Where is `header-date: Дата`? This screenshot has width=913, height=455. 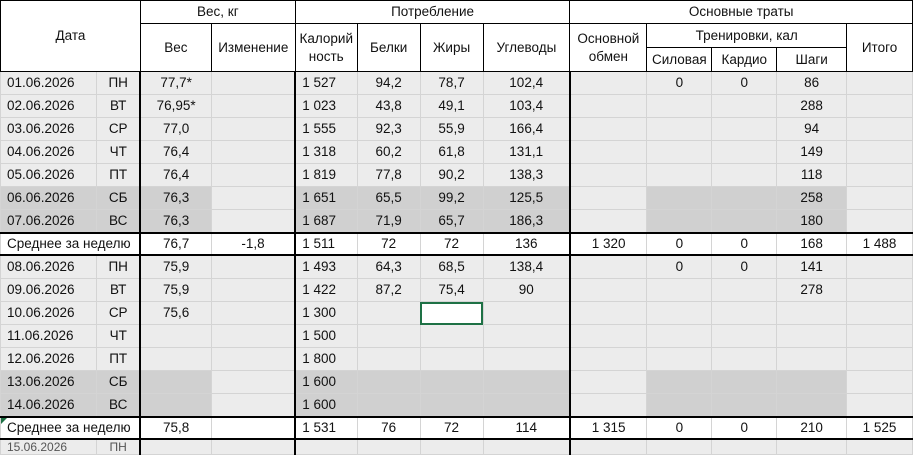
header-date: Дата is located at coordinates (70, 36).